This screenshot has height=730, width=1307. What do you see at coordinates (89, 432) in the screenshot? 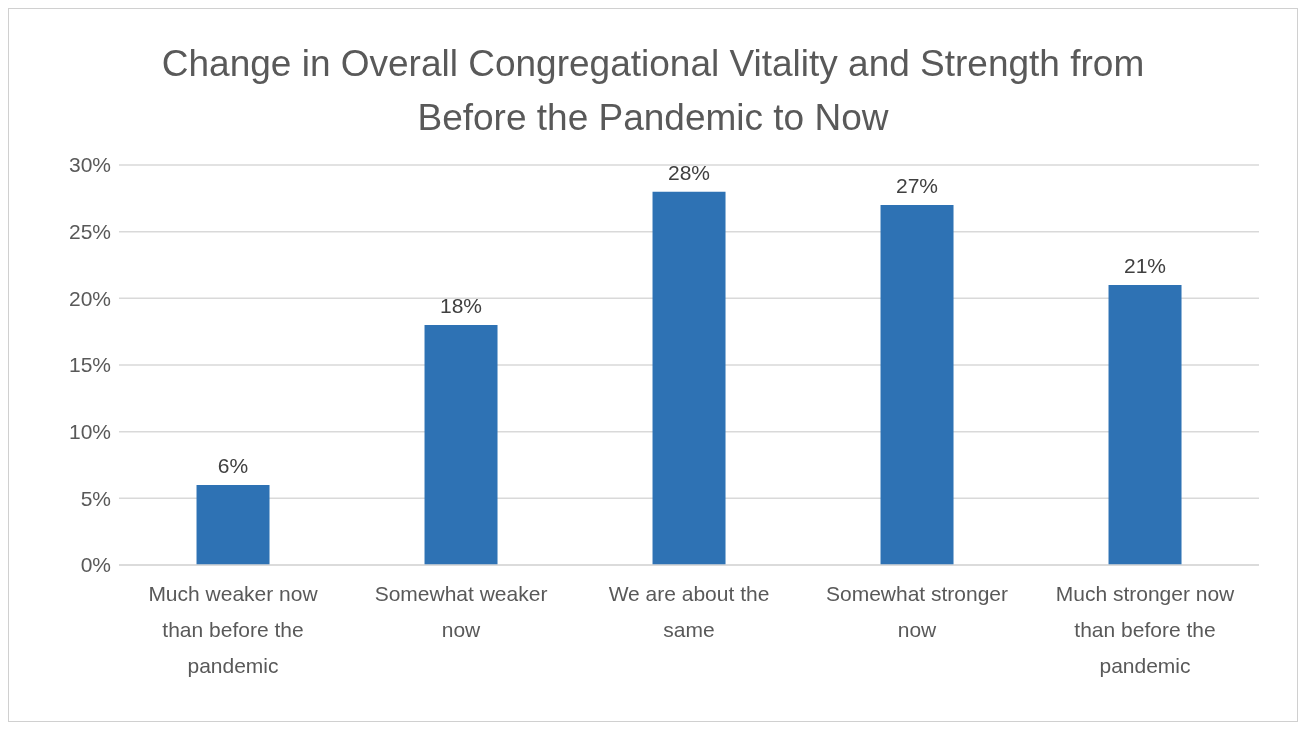
I see `y-tick-label: 10%` at bounding box center [89, 432].